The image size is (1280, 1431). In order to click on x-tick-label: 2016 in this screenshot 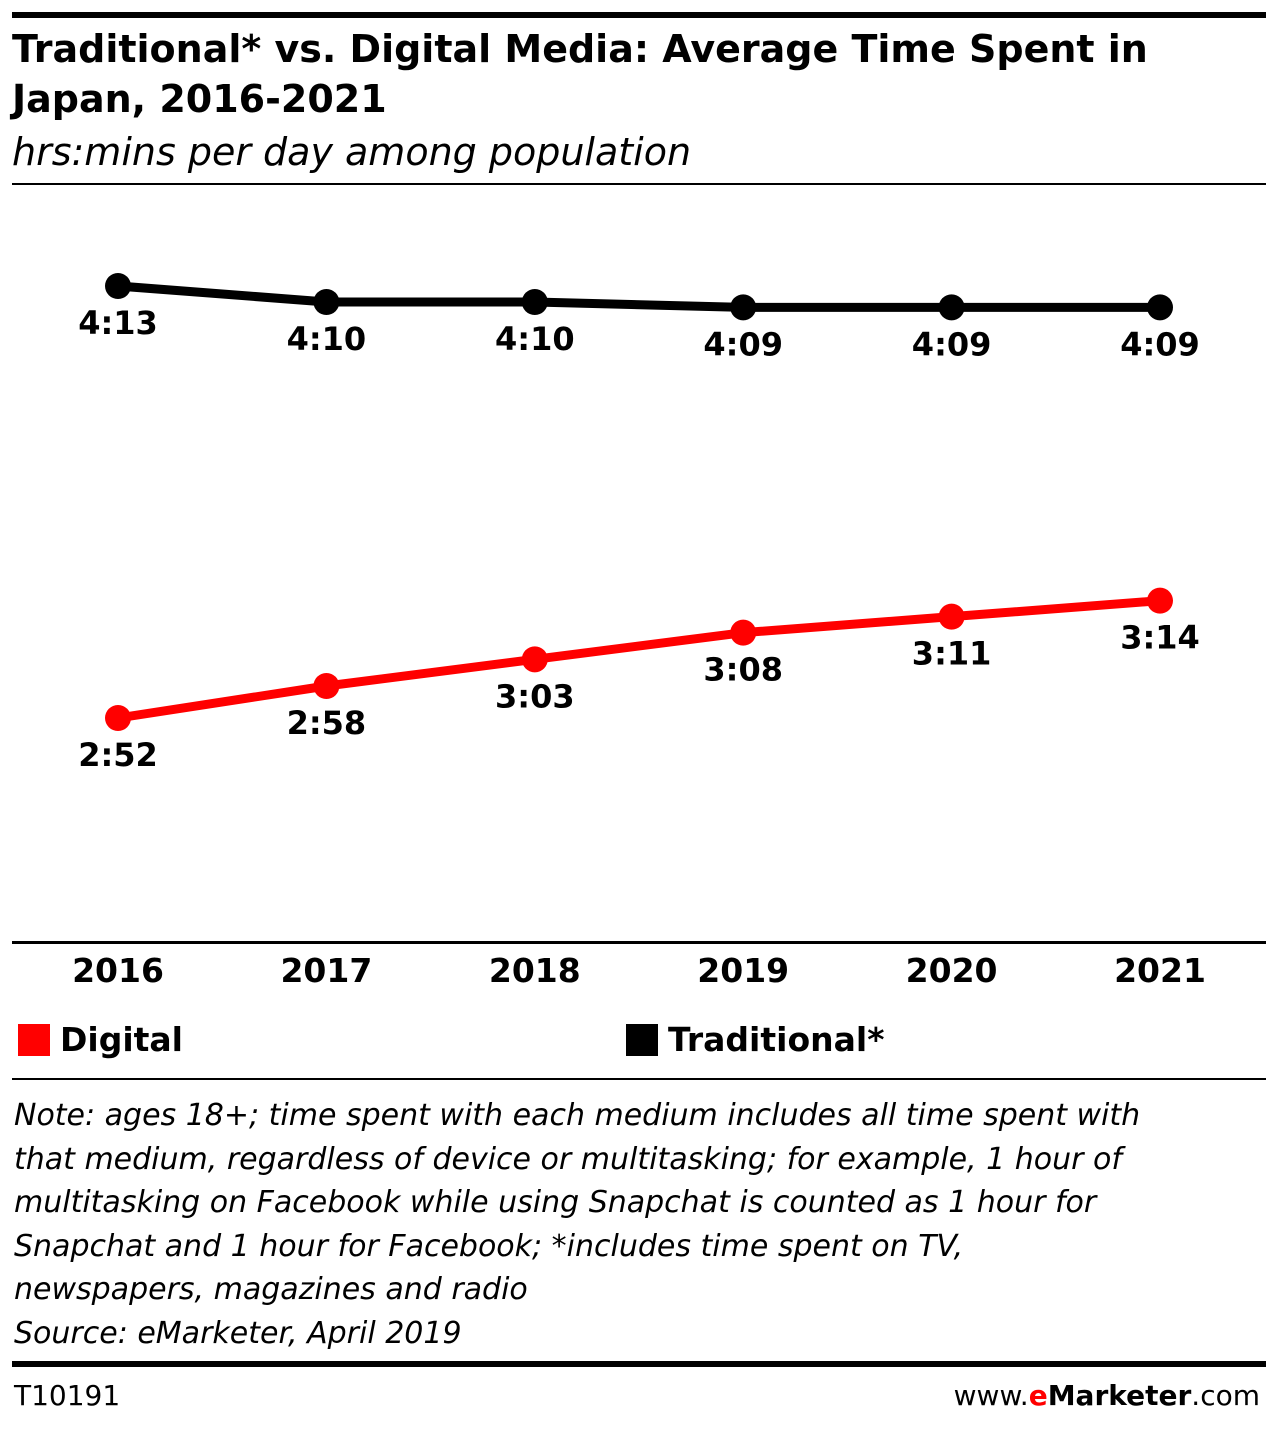, I will do `click(118, 970)`.